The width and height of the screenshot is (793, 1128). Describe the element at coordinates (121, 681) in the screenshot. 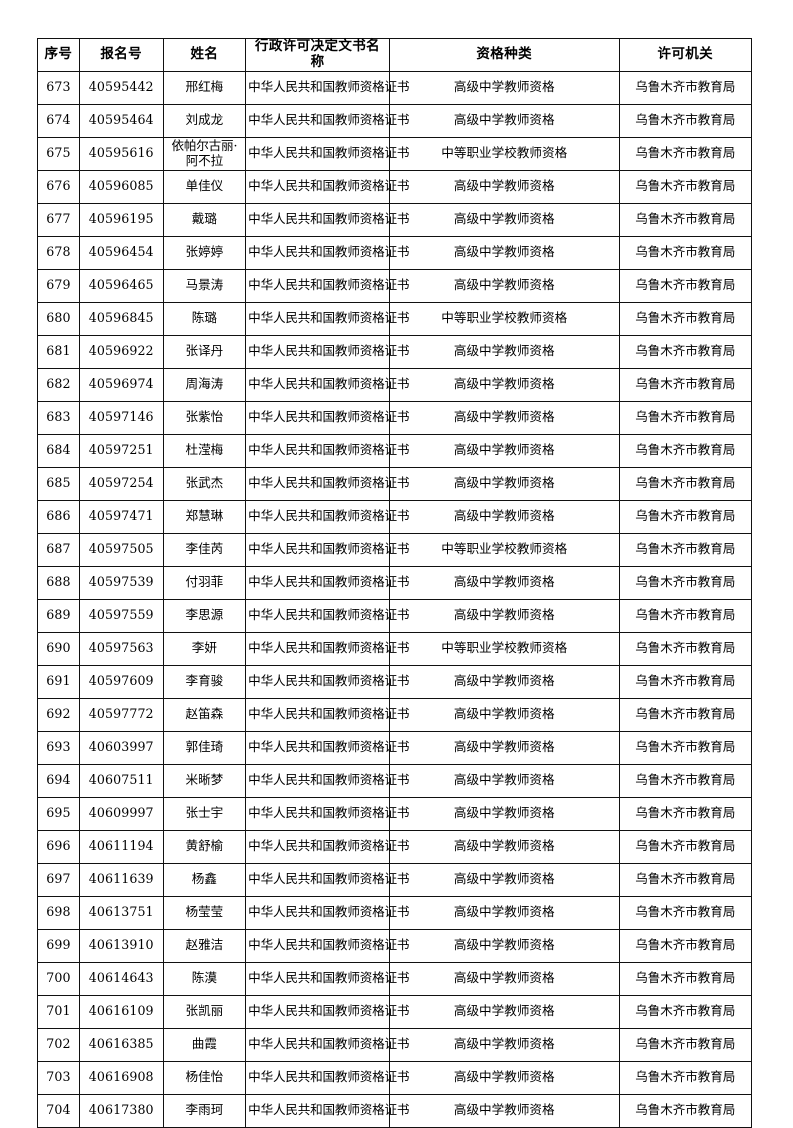

I see `cell-regno: 40597609` at that location.